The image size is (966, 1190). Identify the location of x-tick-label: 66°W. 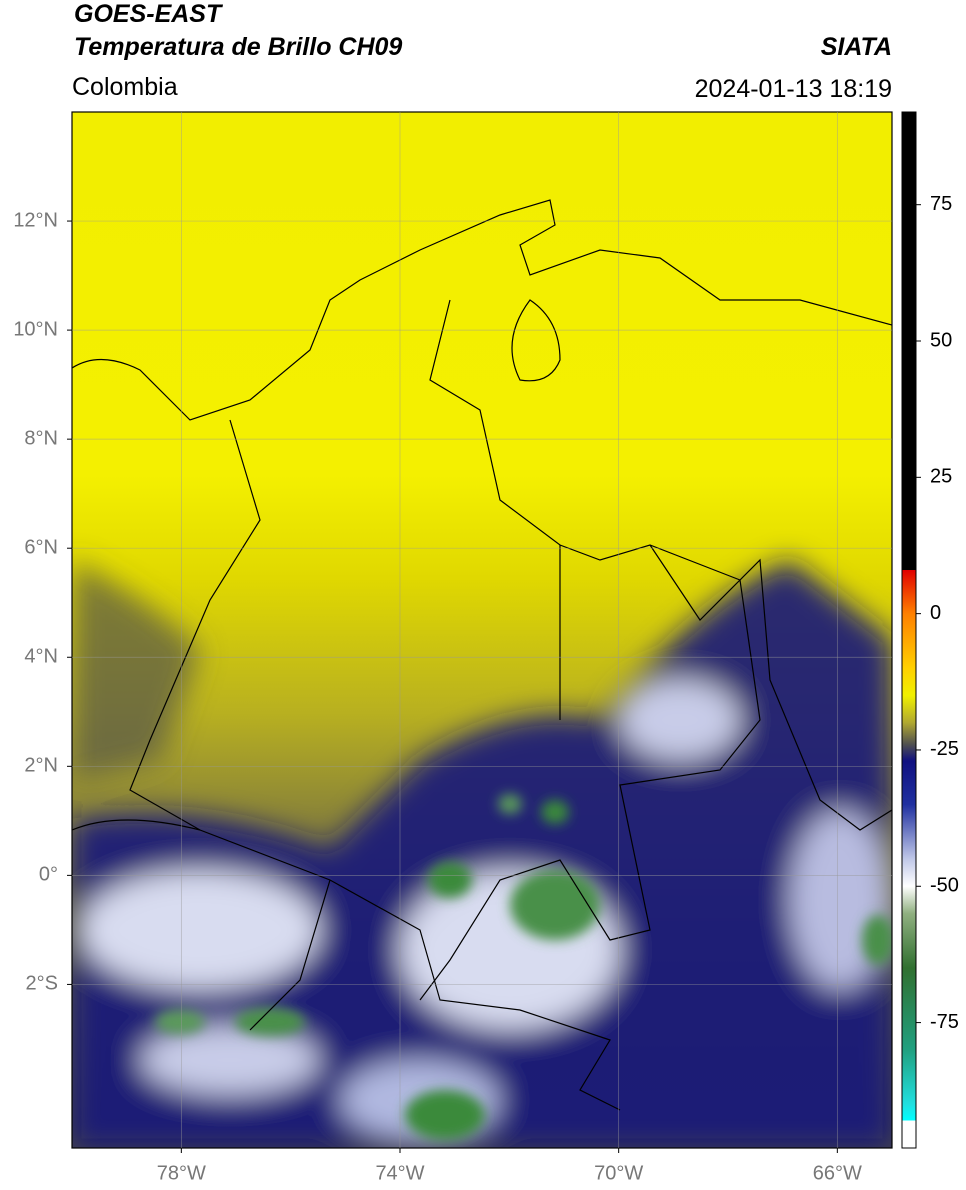
(837, 1173).